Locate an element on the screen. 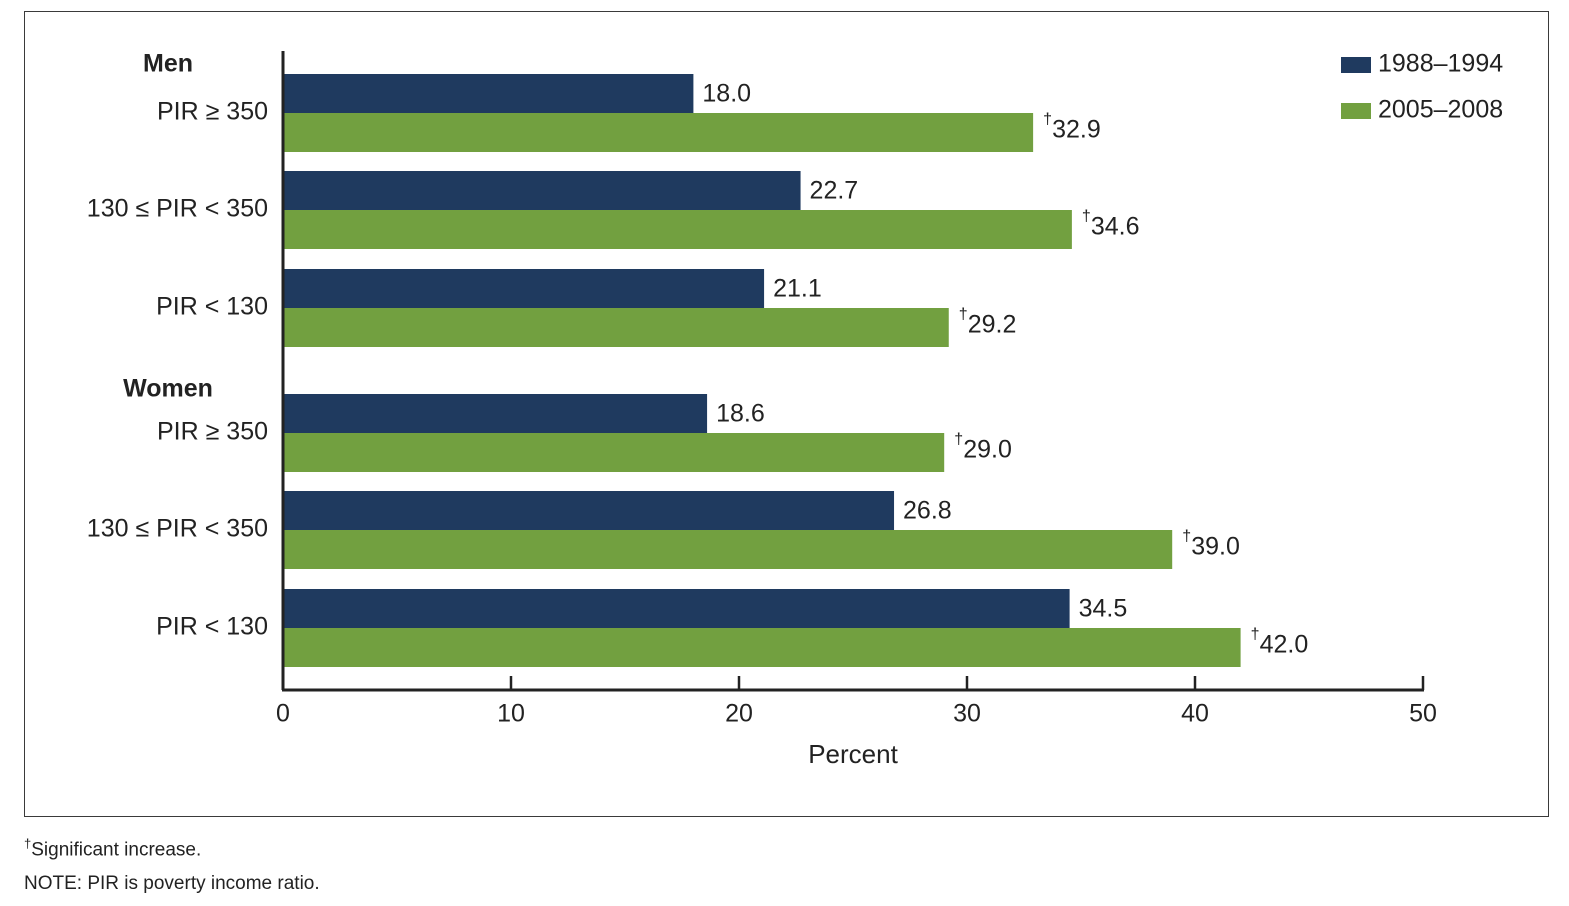 Image resolution: width=1569 pixels, height=906 pixels. data-label: 34.6 is located at coordinates (1115, 227).